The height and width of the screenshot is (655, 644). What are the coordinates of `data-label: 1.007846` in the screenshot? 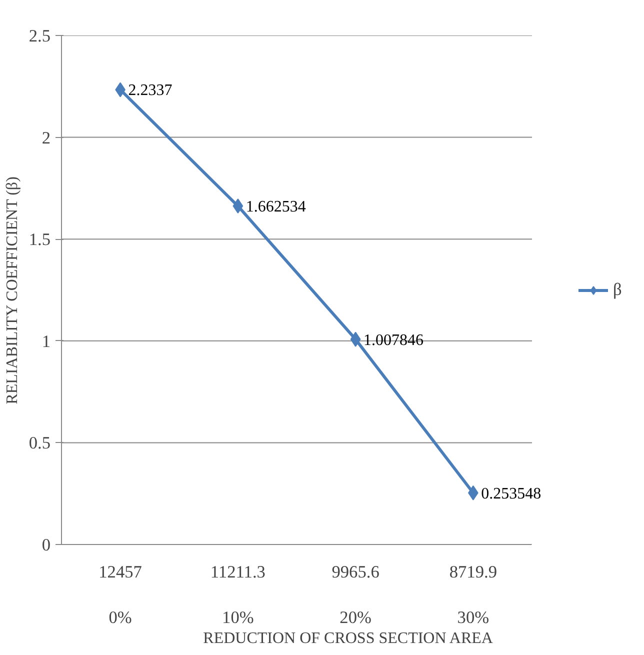 It's located at (394, 340).